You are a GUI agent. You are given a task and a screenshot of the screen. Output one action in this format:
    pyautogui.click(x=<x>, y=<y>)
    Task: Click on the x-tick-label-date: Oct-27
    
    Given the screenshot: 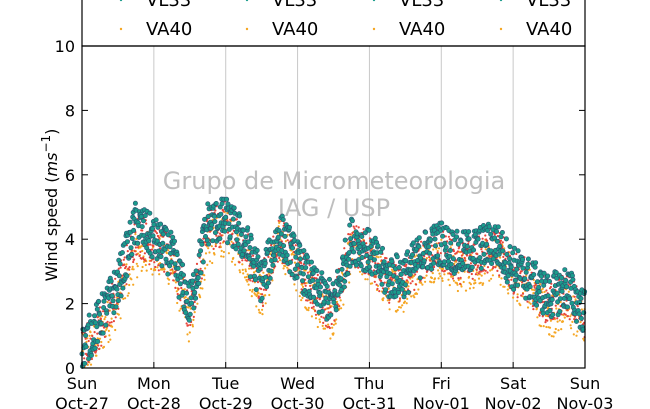 What is the action you would take?
    pyautogui.click(x=82, y=401)
    